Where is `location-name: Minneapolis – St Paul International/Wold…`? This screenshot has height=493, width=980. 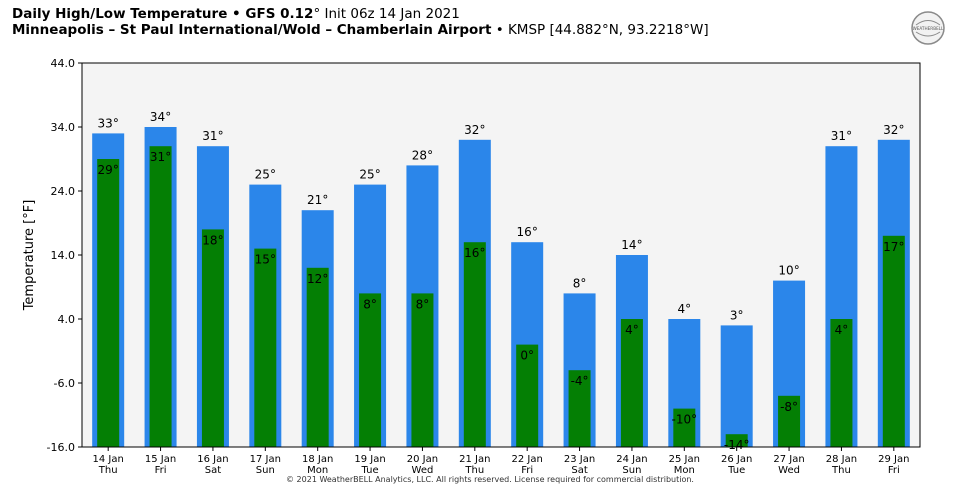 location-name: Minneapolis – St Paul International/Wold… is located at coordinates (252, 30).